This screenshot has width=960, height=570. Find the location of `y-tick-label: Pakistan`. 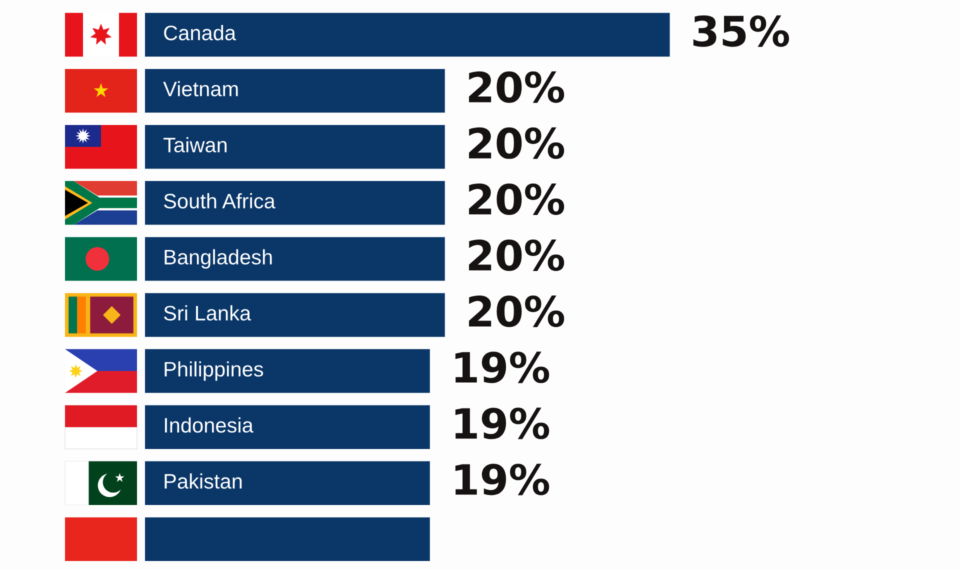

y-tick-label: Pakistan is located at coordinates (203, 481).